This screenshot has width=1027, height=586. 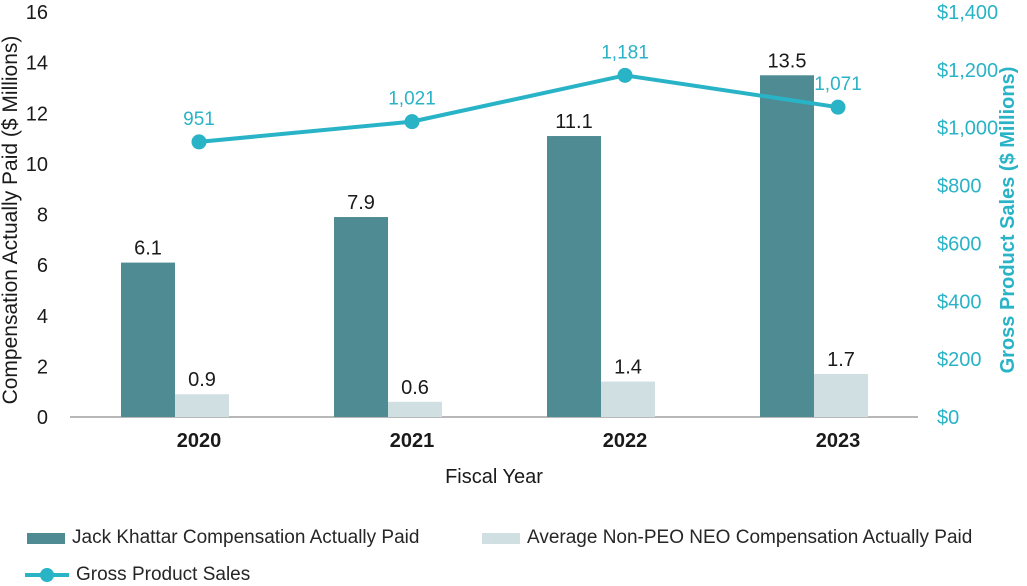 What do you see at coordinates (163, 574) in the screenshot?
I see `legend-label: Gross Product Sales` at bounding box center [163, 574].